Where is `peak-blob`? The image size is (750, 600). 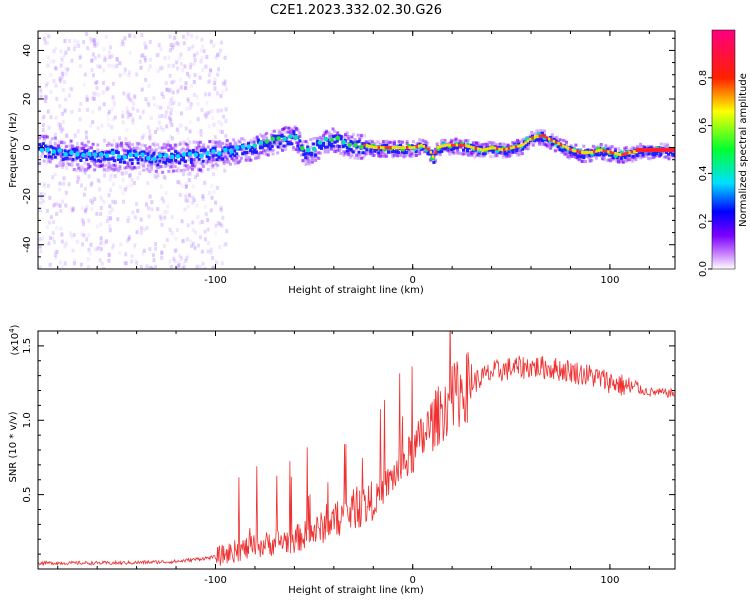 peak-blob is located at coordinates (231, 151).